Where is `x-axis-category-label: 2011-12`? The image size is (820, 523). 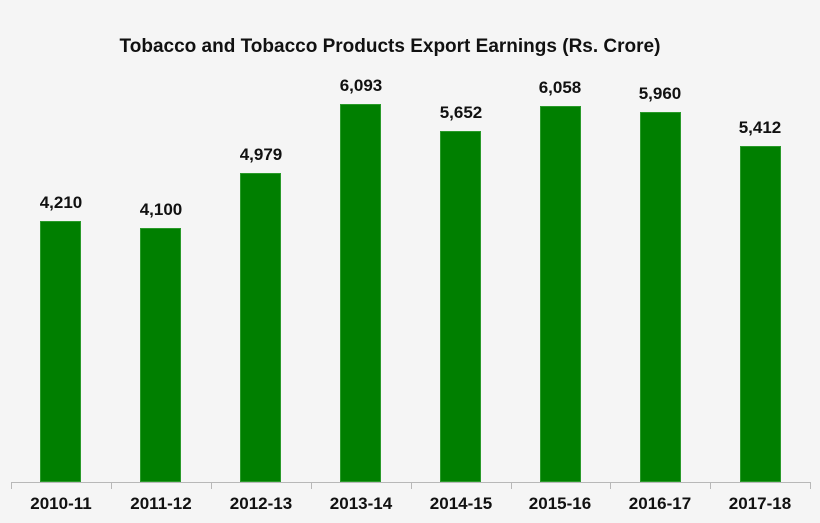 x-axis-category-label: 2011-12 is located at coordinates (161, 503).